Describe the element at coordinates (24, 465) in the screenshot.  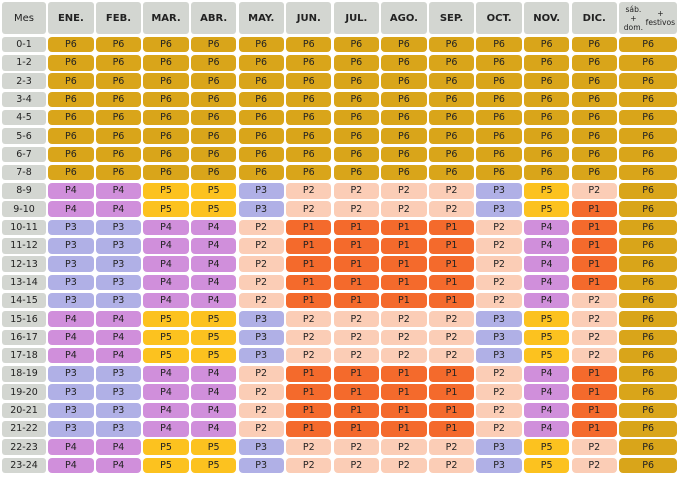
I see `hour-label: 23-24` at that location.